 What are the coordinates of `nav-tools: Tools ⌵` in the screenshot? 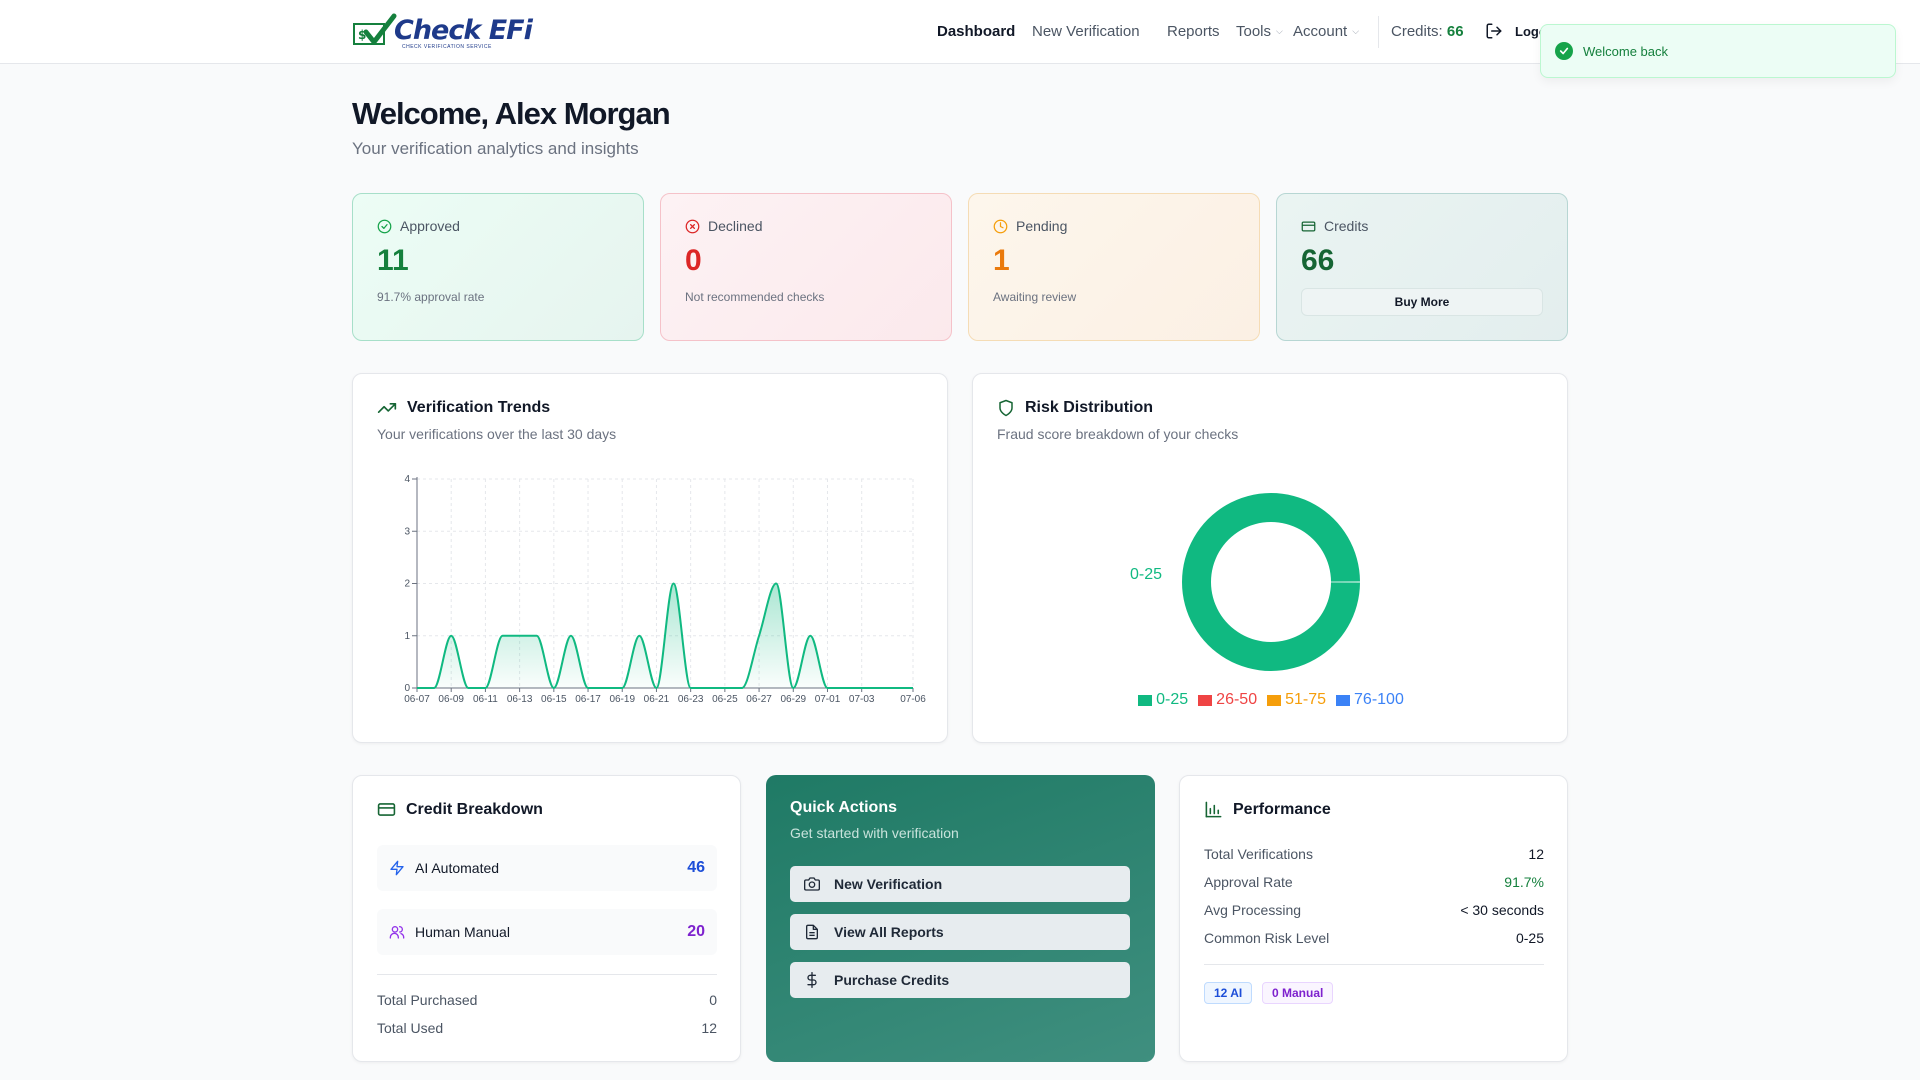 It's located at (1259, 31).